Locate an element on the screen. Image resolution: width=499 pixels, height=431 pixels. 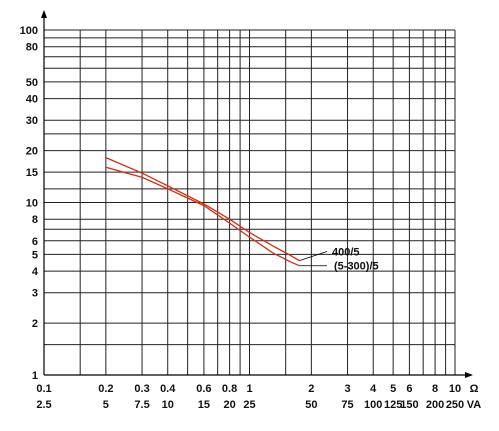
x-tick-label-ohm: 4 is located at coordinates (373, 389).